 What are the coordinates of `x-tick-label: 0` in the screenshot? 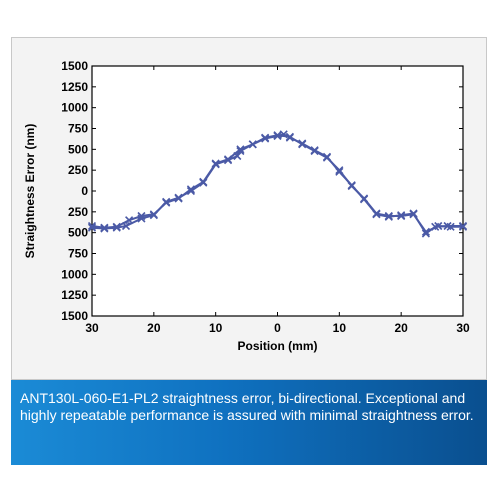 It's located at (277, 328).